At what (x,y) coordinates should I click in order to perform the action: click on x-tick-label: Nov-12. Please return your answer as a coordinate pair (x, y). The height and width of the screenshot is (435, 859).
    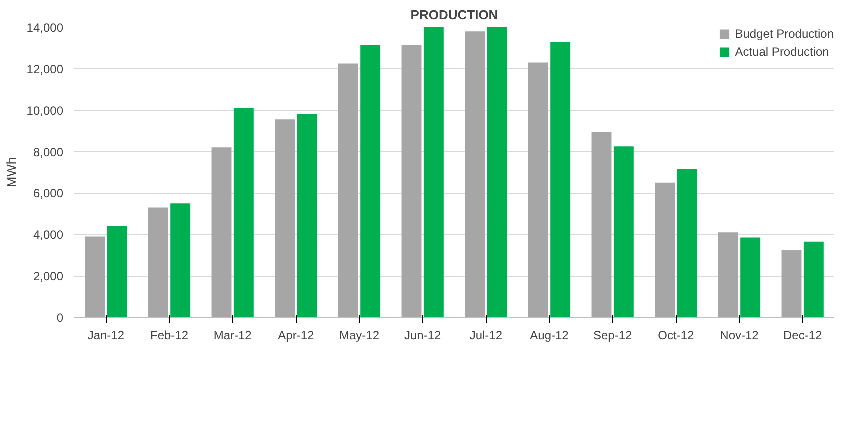
    Looking at the image, I should click on (740, 335).